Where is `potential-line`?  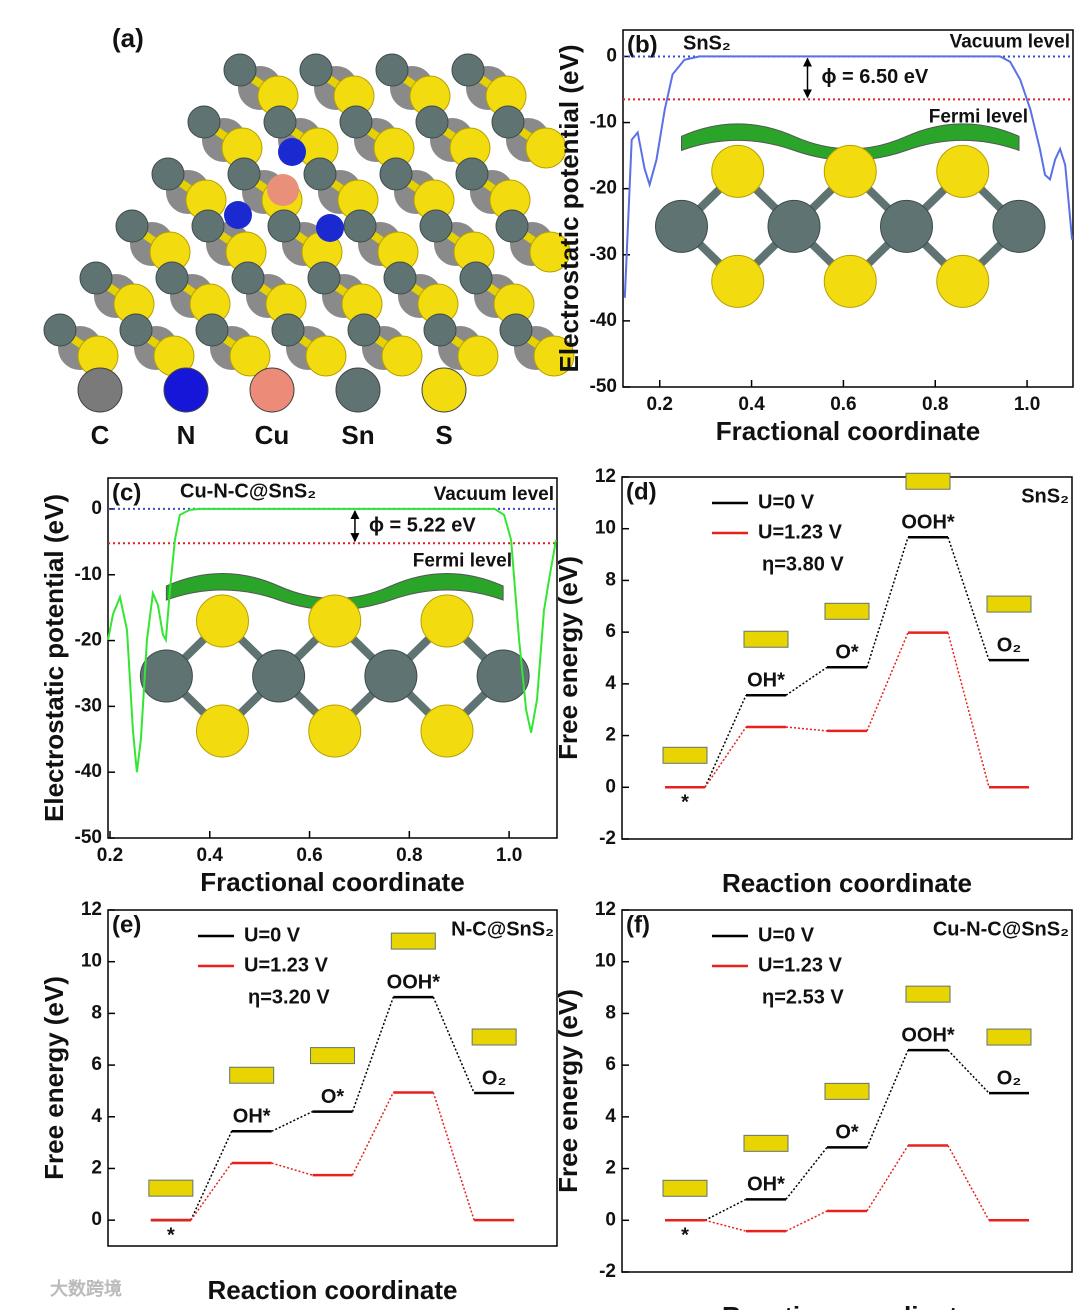 potential-line is located at coordinates (848, 176).